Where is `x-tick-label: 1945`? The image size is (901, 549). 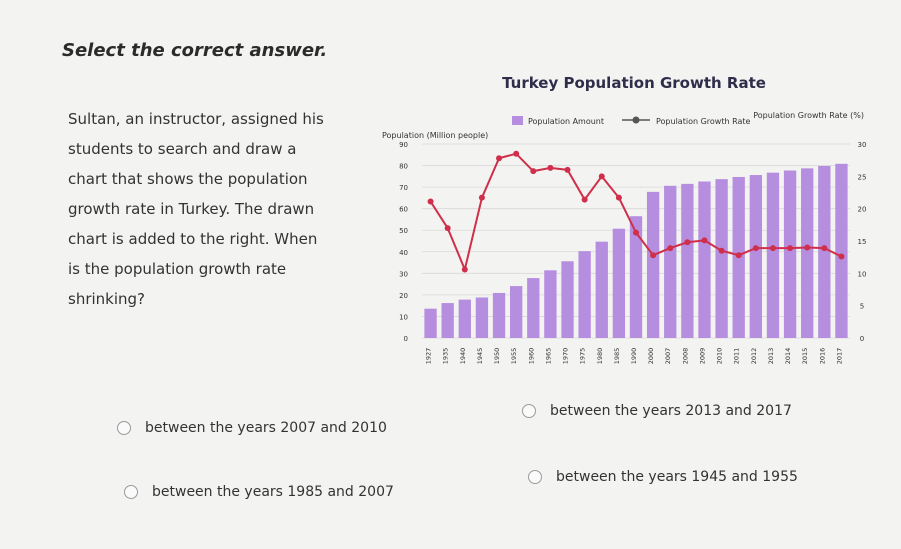
x-tick-label: 1945 is located at coordinates (480, 356).